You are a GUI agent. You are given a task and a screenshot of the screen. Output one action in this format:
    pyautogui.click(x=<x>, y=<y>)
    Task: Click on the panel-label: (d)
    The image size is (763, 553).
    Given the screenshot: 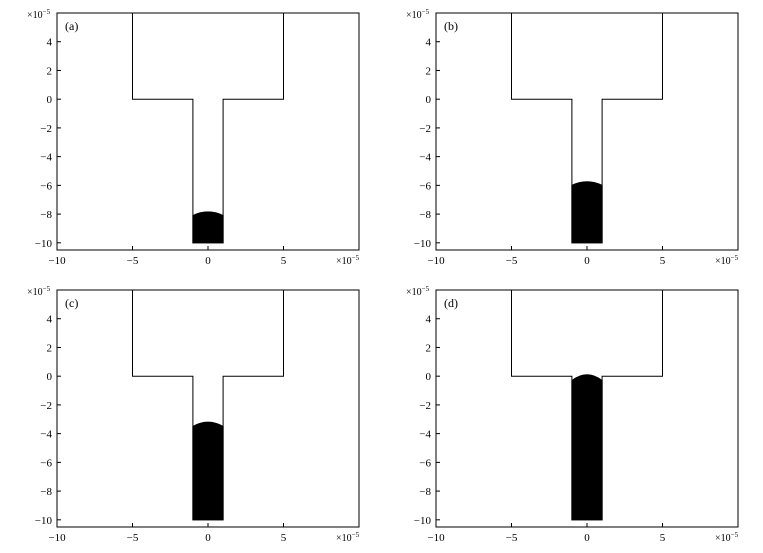 What is the action you would take?
    pyautogui.click(x=451, y=303)
    